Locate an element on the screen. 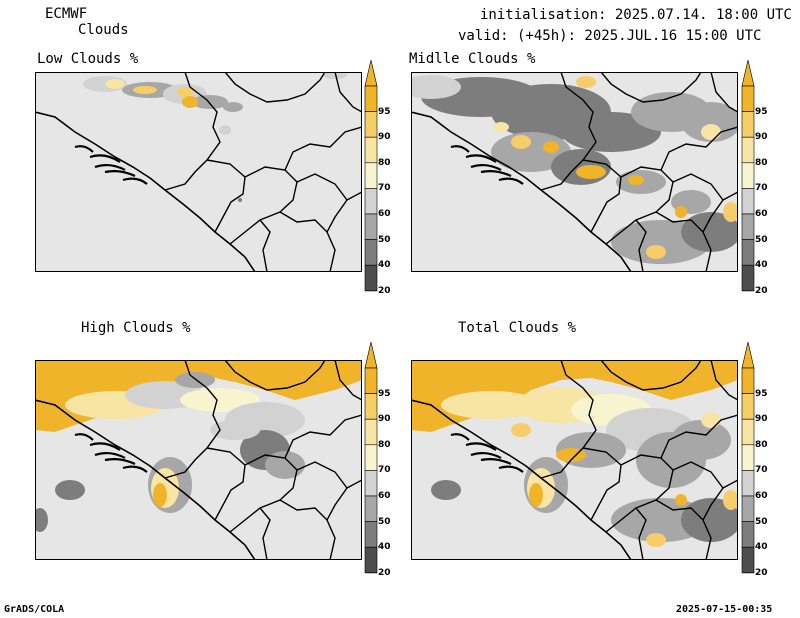  colorbar-bottom-left: 95 90 80 70 60 50 40 20 is located at coordinates (380, 459).